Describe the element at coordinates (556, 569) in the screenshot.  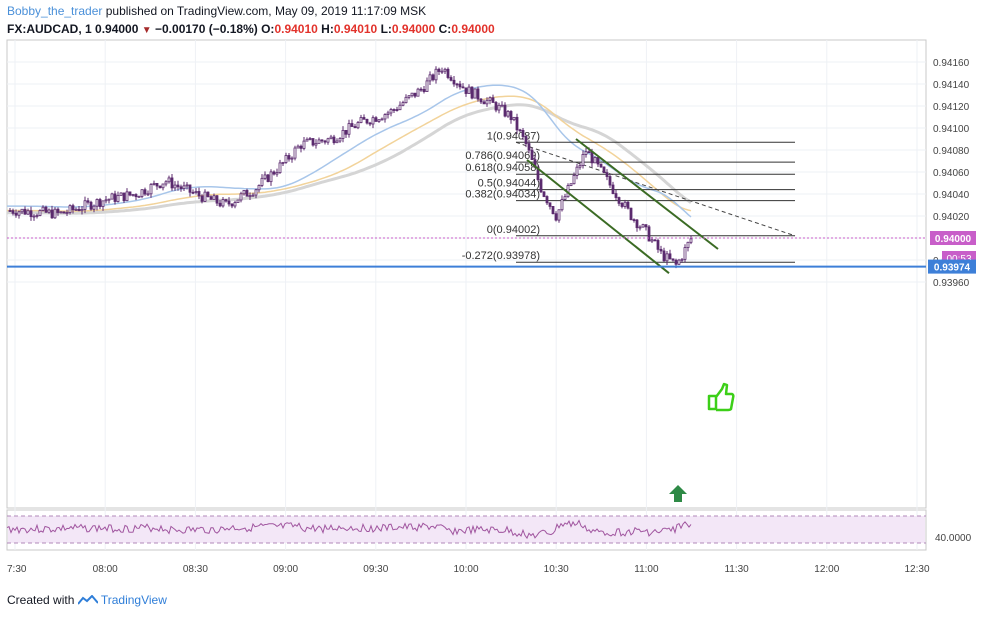
I see `time-tick-label: 10:30` at that location.